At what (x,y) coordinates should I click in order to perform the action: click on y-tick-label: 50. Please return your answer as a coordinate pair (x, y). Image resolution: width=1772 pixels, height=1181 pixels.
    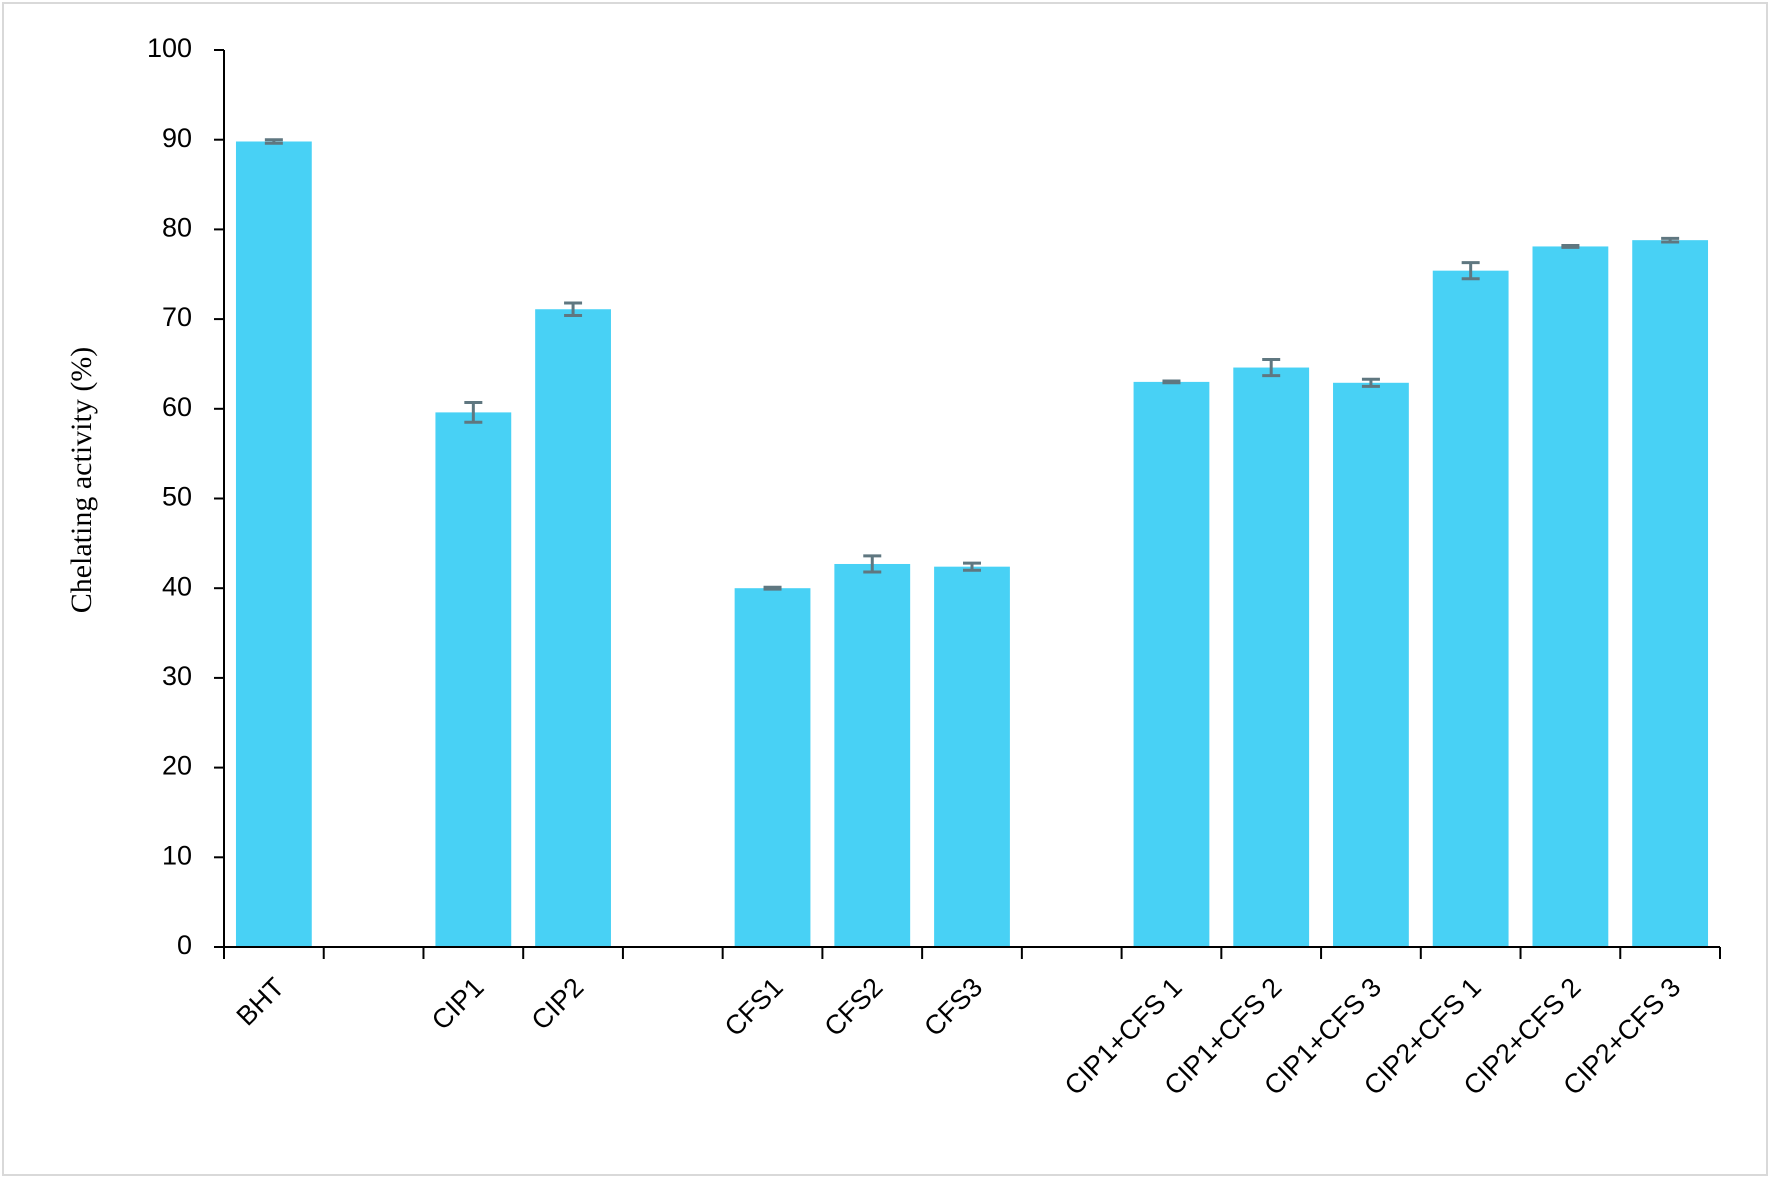
    Looking at the image, I should click on (177, 497).